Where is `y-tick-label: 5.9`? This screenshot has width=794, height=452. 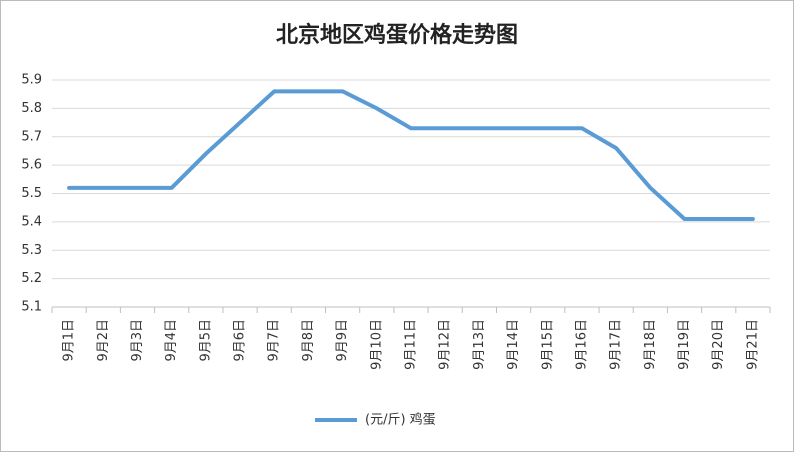 y-tick-label: 5.9 is located at coordinates (31, 80).